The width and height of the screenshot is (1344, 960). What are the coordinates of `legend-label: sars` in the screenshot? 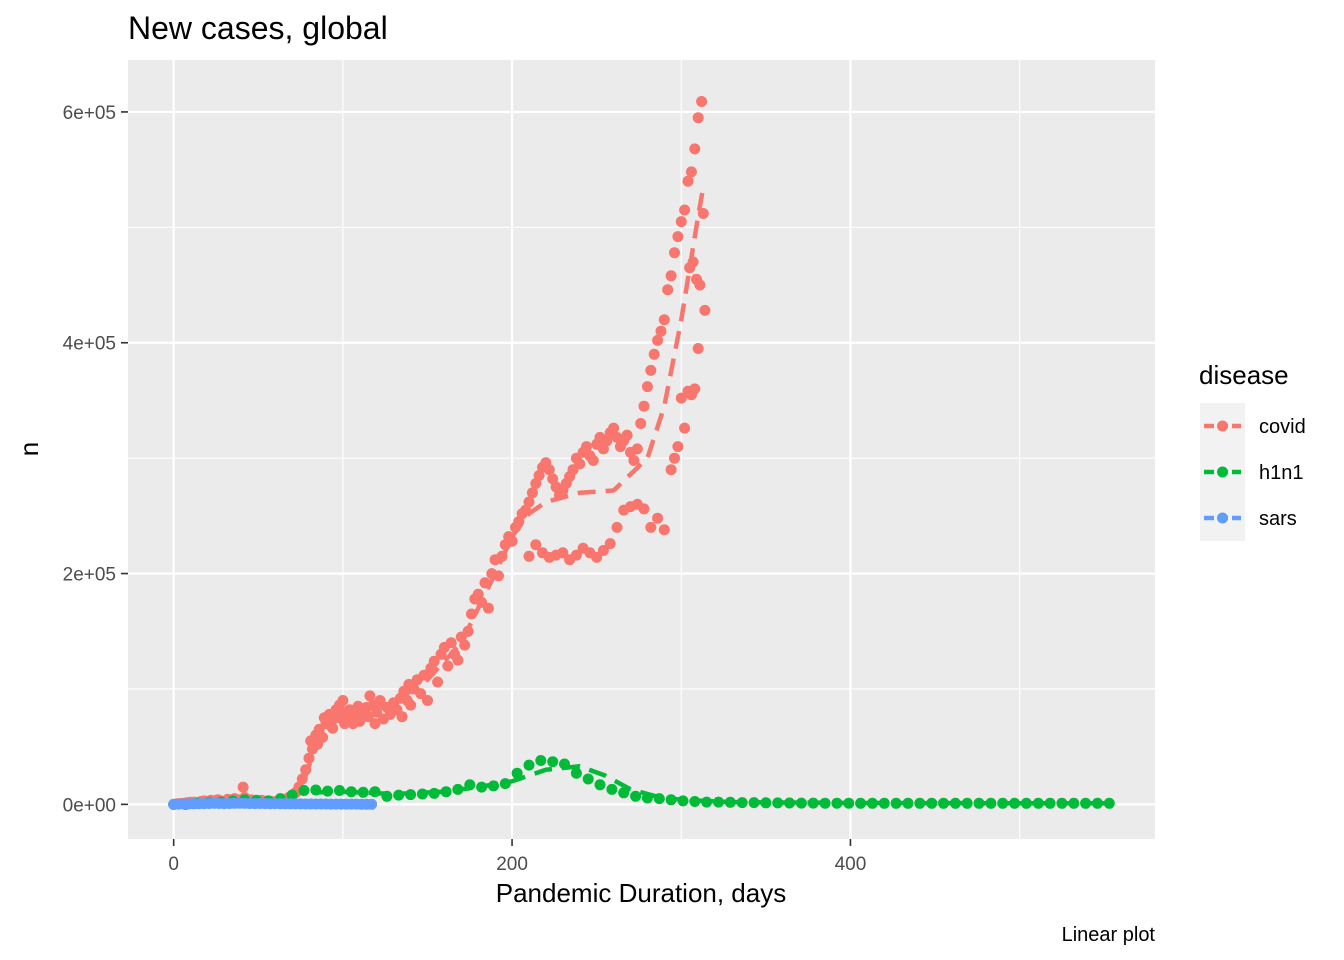 It's located at (1278, 519).